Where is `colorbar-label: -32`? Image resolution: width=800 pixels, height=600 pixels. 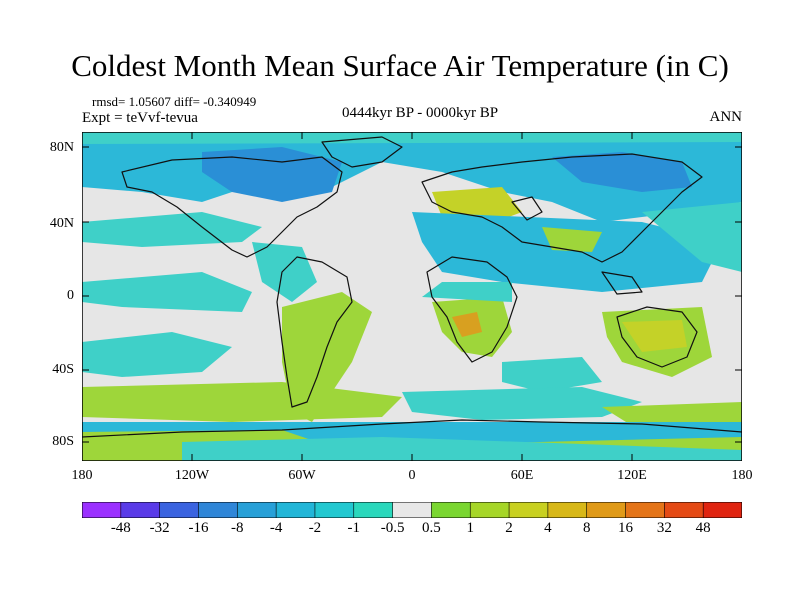
colorbar-label: -32 is located at coordinates (159, 528).